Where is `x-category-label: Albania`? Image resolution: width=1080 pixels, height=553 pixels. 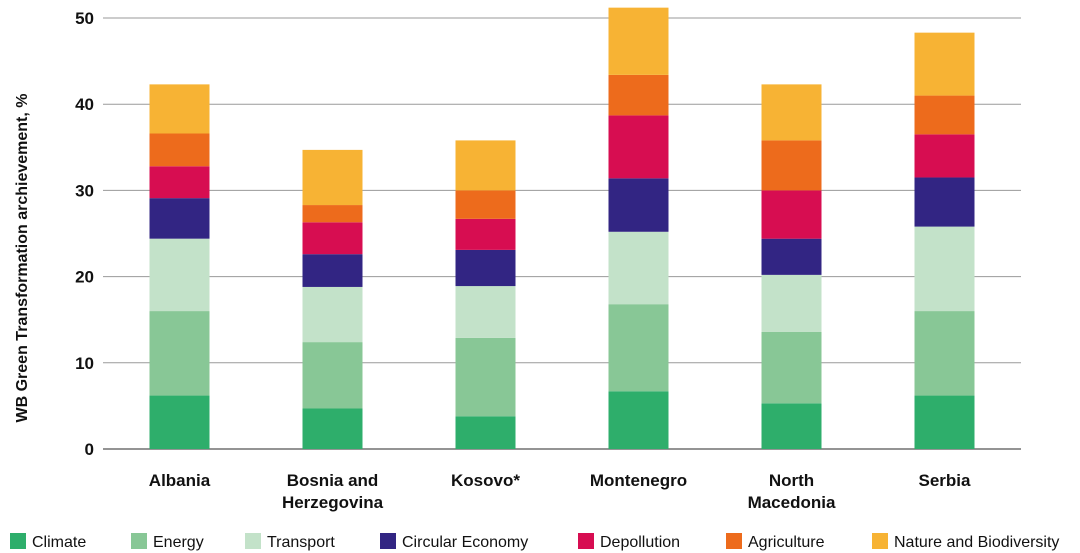
x-category-label: Albania is located at coordinates (180, 480).